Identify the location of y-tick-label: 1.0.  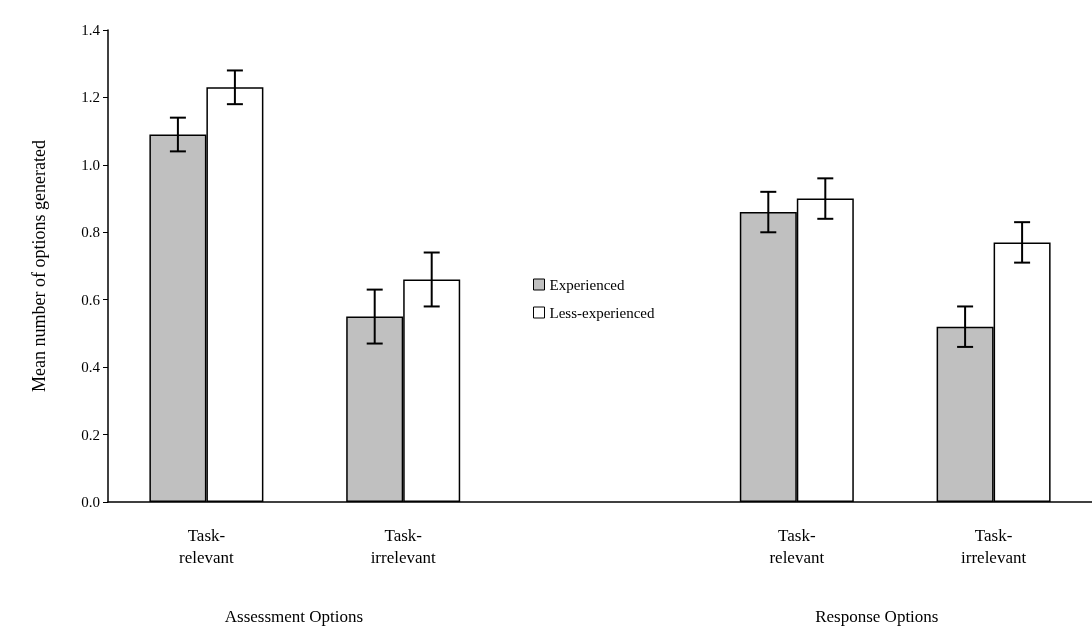
(90, 164).